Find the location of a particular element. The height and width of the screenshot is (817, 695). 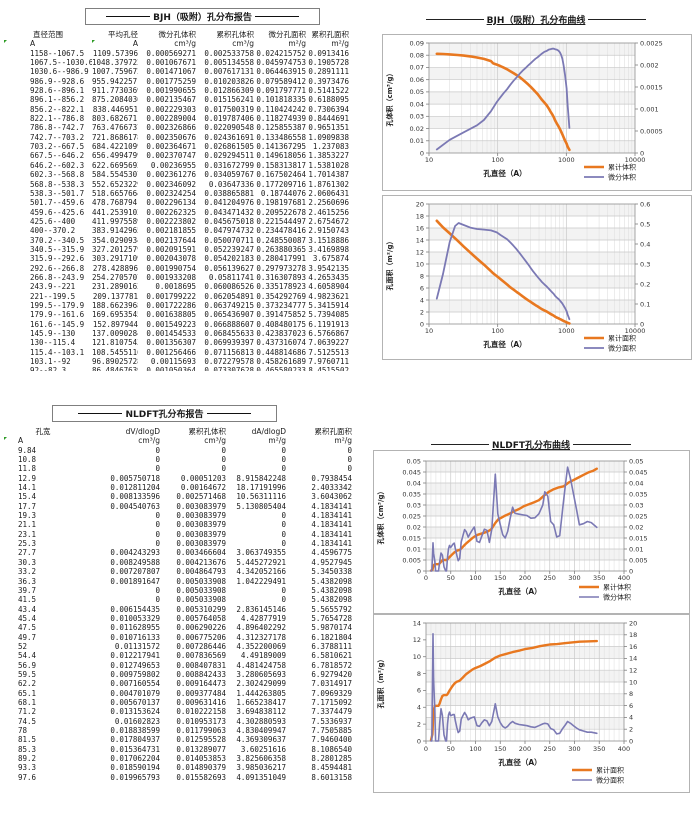

table-cell: 10.8 is located at coordinates (27, 460).